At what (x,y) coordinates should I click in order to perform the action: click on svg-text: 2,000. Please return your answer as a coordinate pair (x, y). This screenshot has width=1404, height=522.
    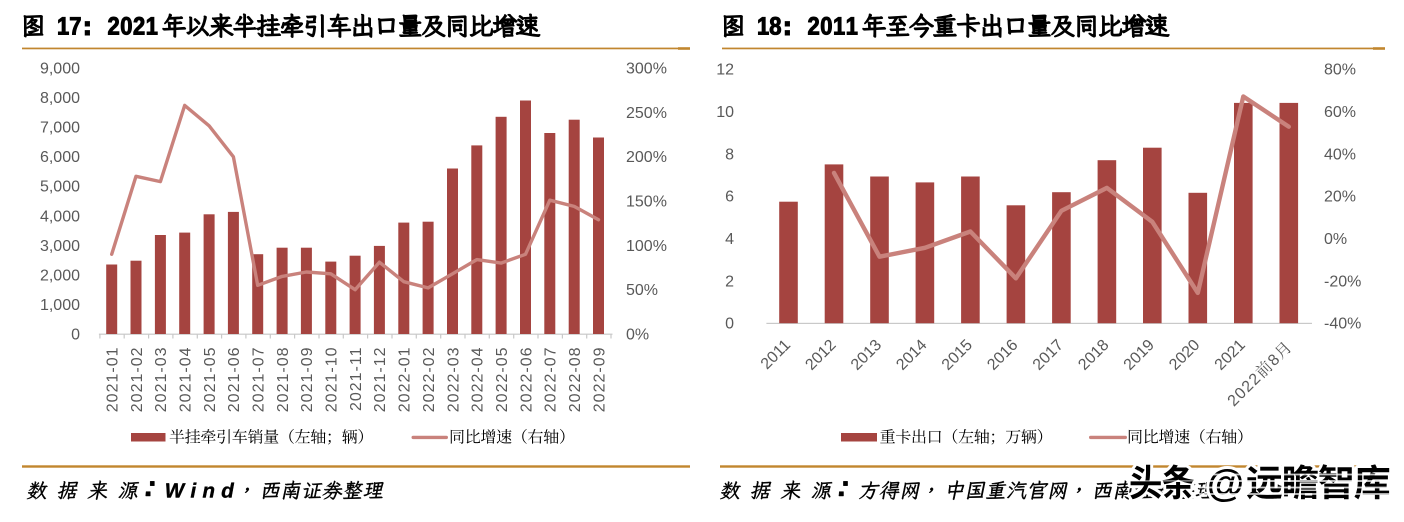
    Looking at the image, I should click on (60, 275).